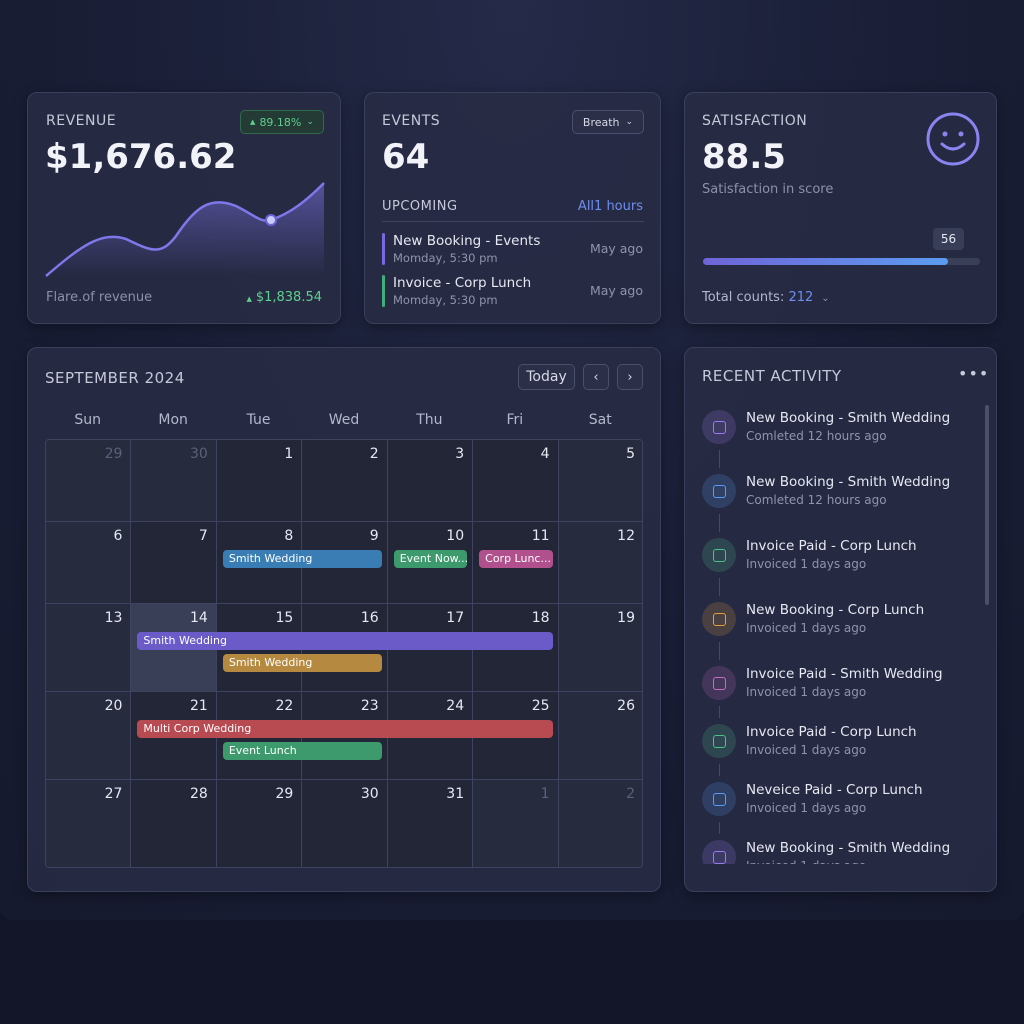 This screenshot has width=1024, height=1024. What do you see at coordinates (600, 420) in the screenshot?
I see `weekday-label: Sat` at bounding box center [600, 420].